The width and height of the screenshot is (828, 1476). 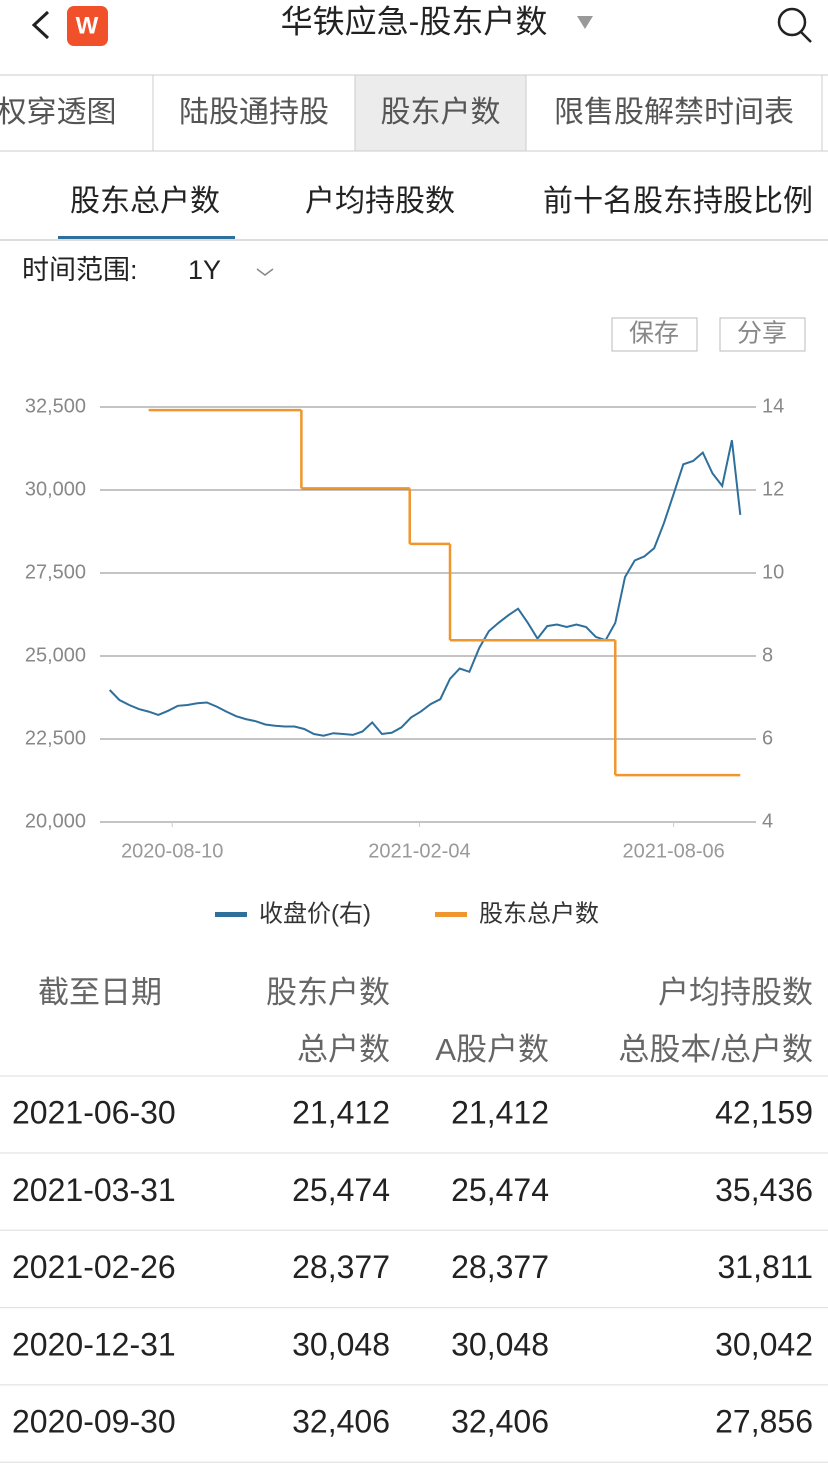 I want to click on table-cell: 35,436, so click(x=764, y=1190).